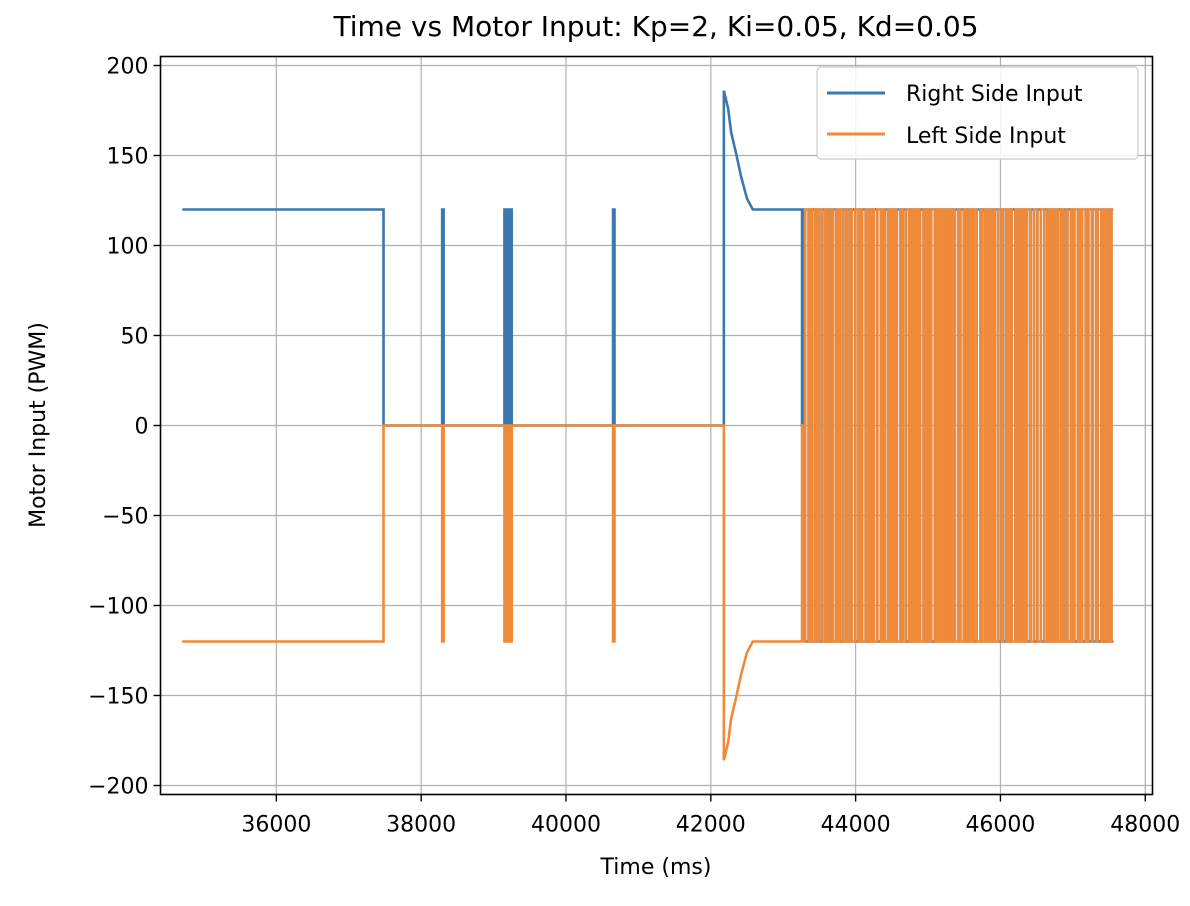 This screenshot has width=1190, height=906. Describe the element at coordinates (125, 517) in the screenshot. I see `y-tick-label: −50` at that location.